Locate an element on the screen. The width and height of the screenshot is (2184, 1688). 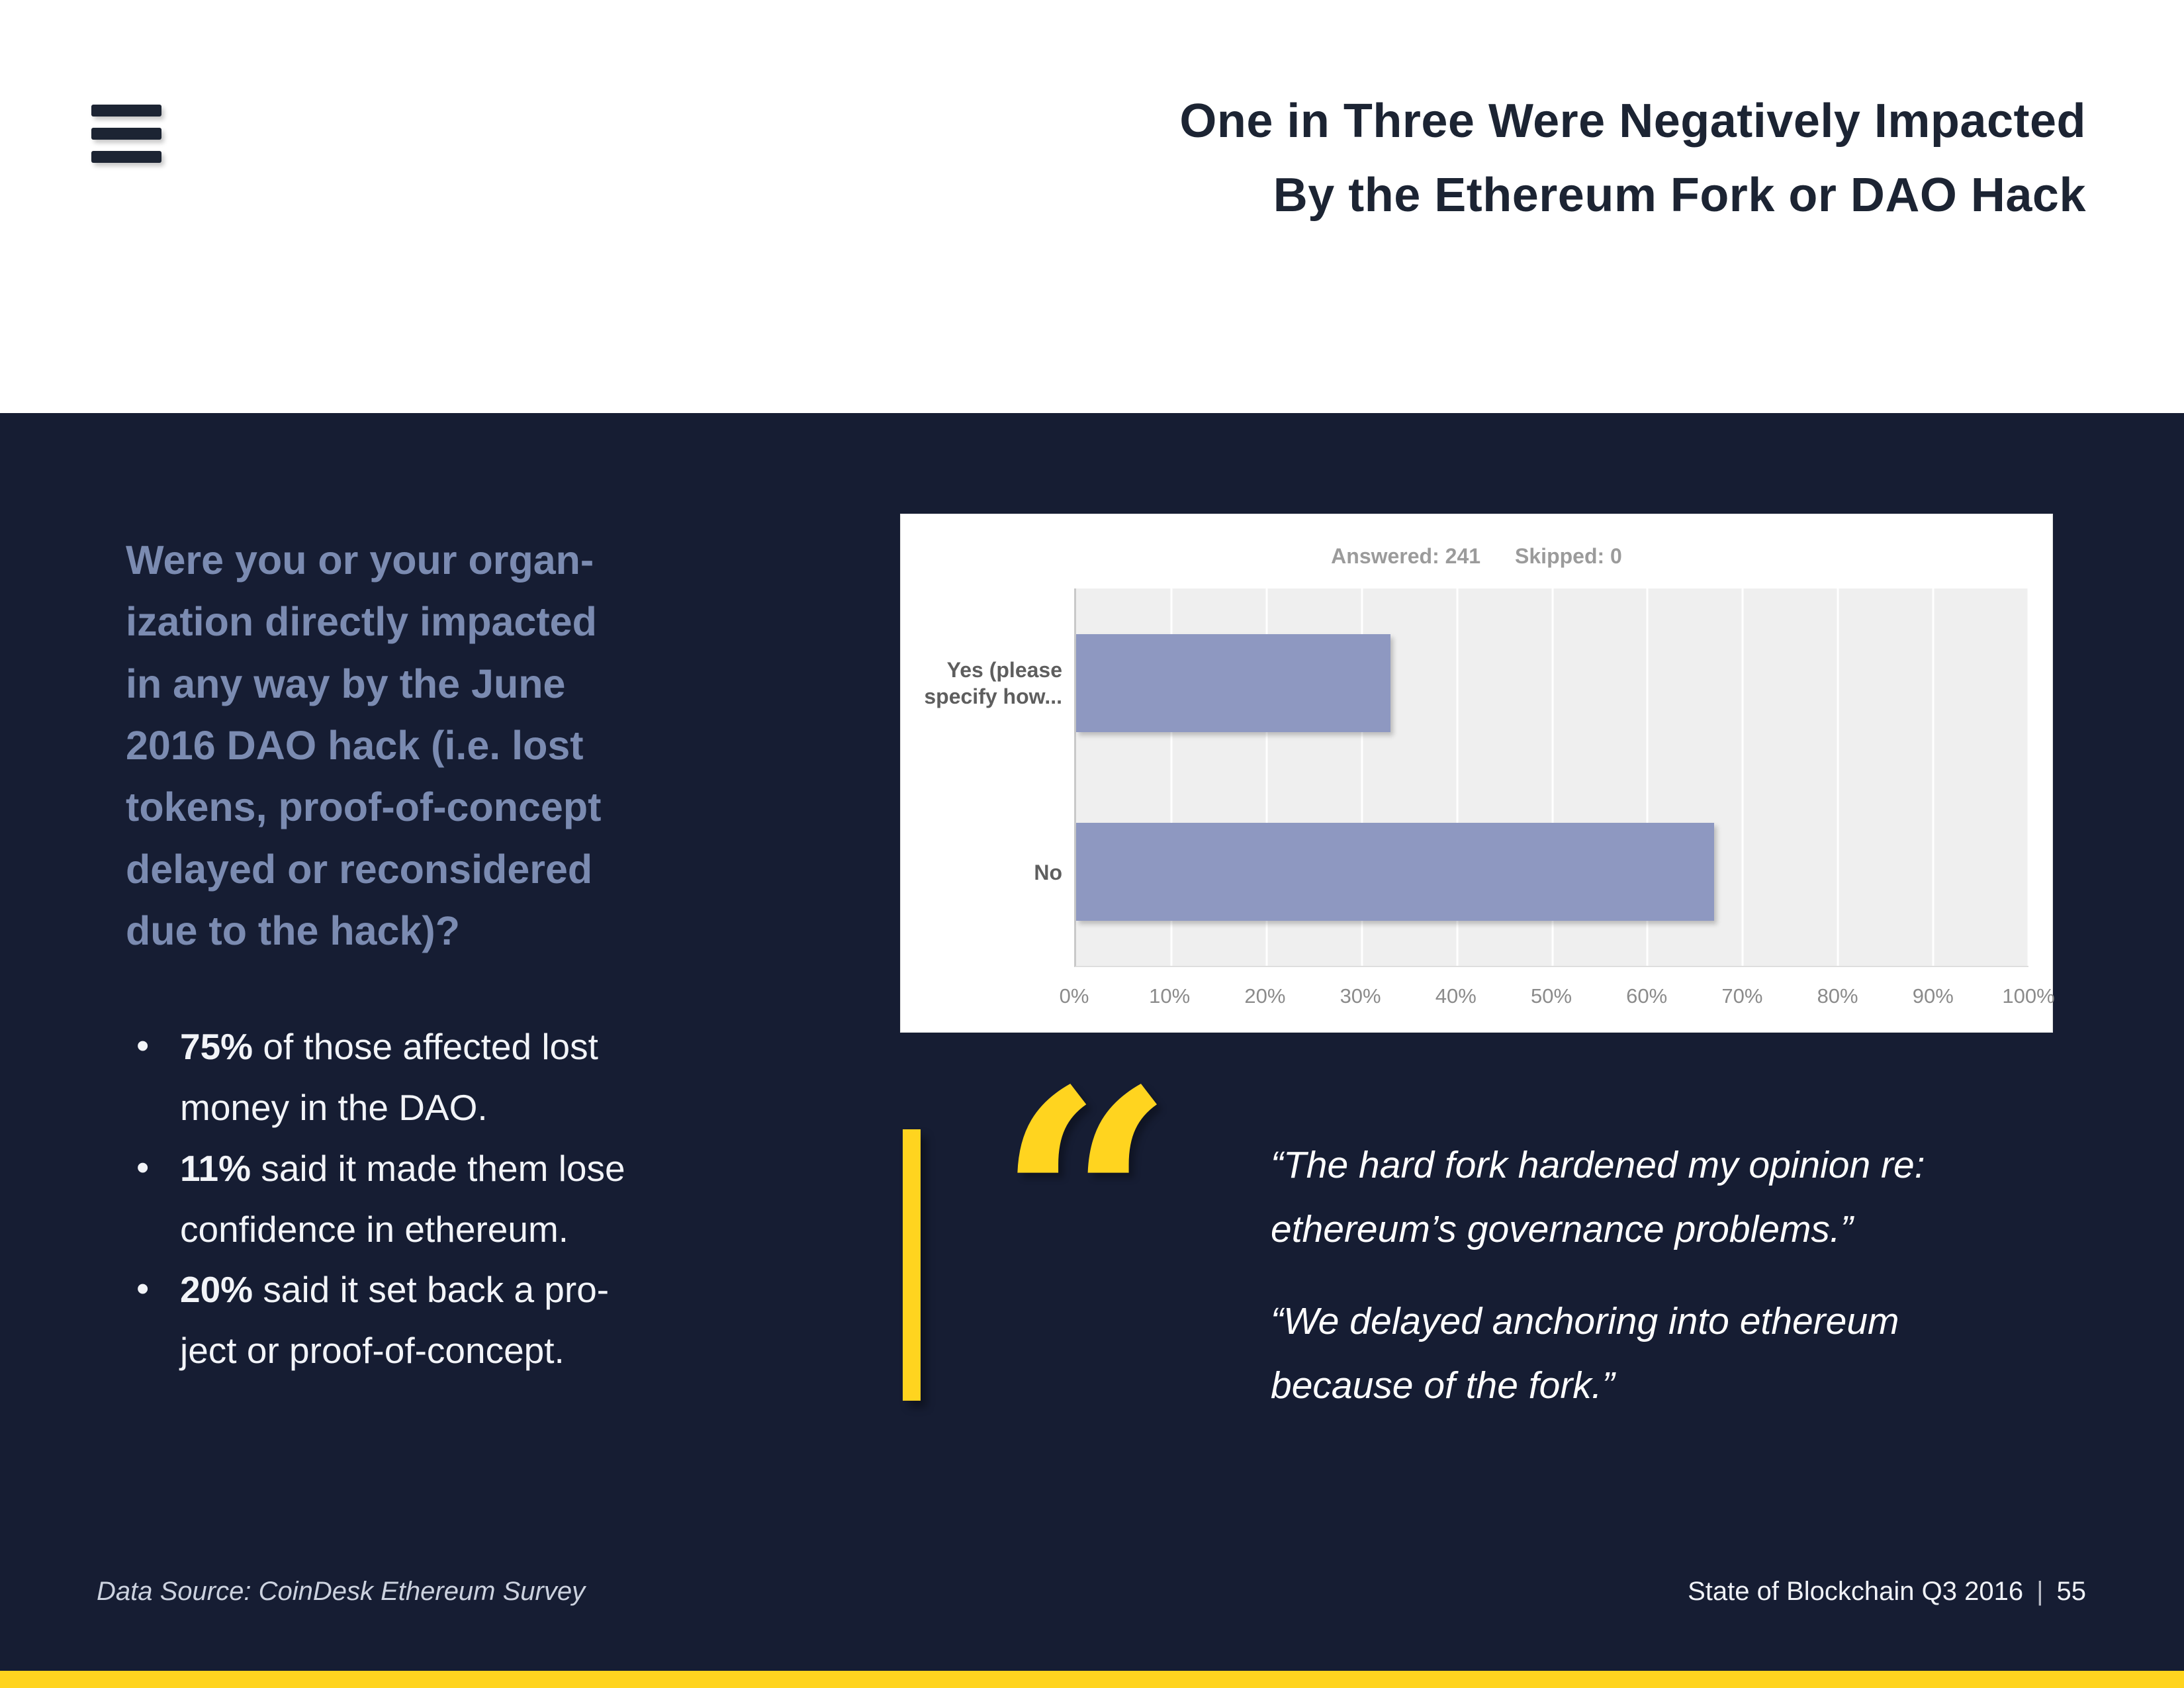
bottom-accent-strip is located at coordinates (1092, 1679).